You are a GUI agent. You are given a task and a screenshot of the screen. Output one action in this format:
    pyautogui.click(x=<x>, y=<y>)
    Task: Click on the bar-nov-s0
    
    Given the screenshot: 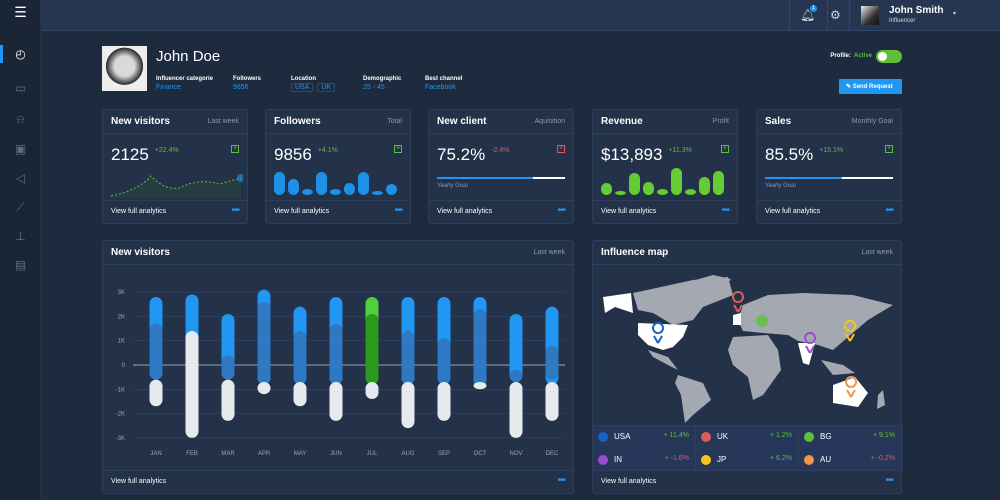 What is the action you would take?
    pyautogui.click(x=516, y=348)
    